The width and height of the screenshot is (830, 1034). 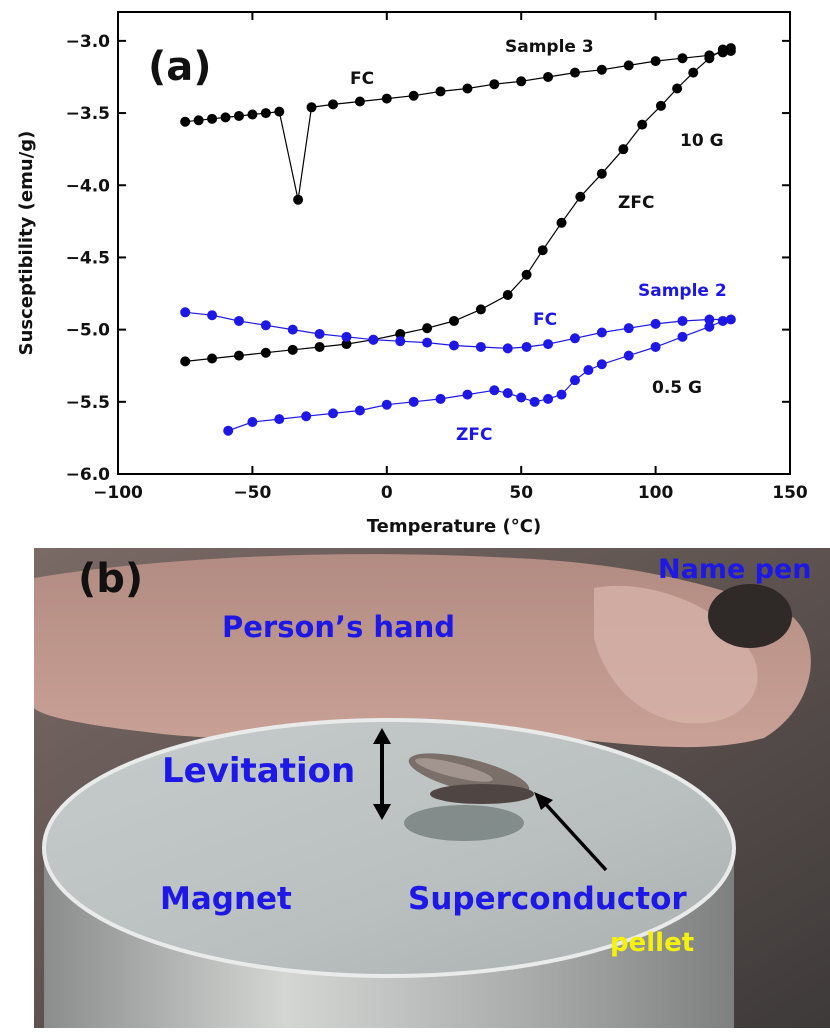 I want to click on levitation-annotation: Levitation, so click(x=259, y=771).